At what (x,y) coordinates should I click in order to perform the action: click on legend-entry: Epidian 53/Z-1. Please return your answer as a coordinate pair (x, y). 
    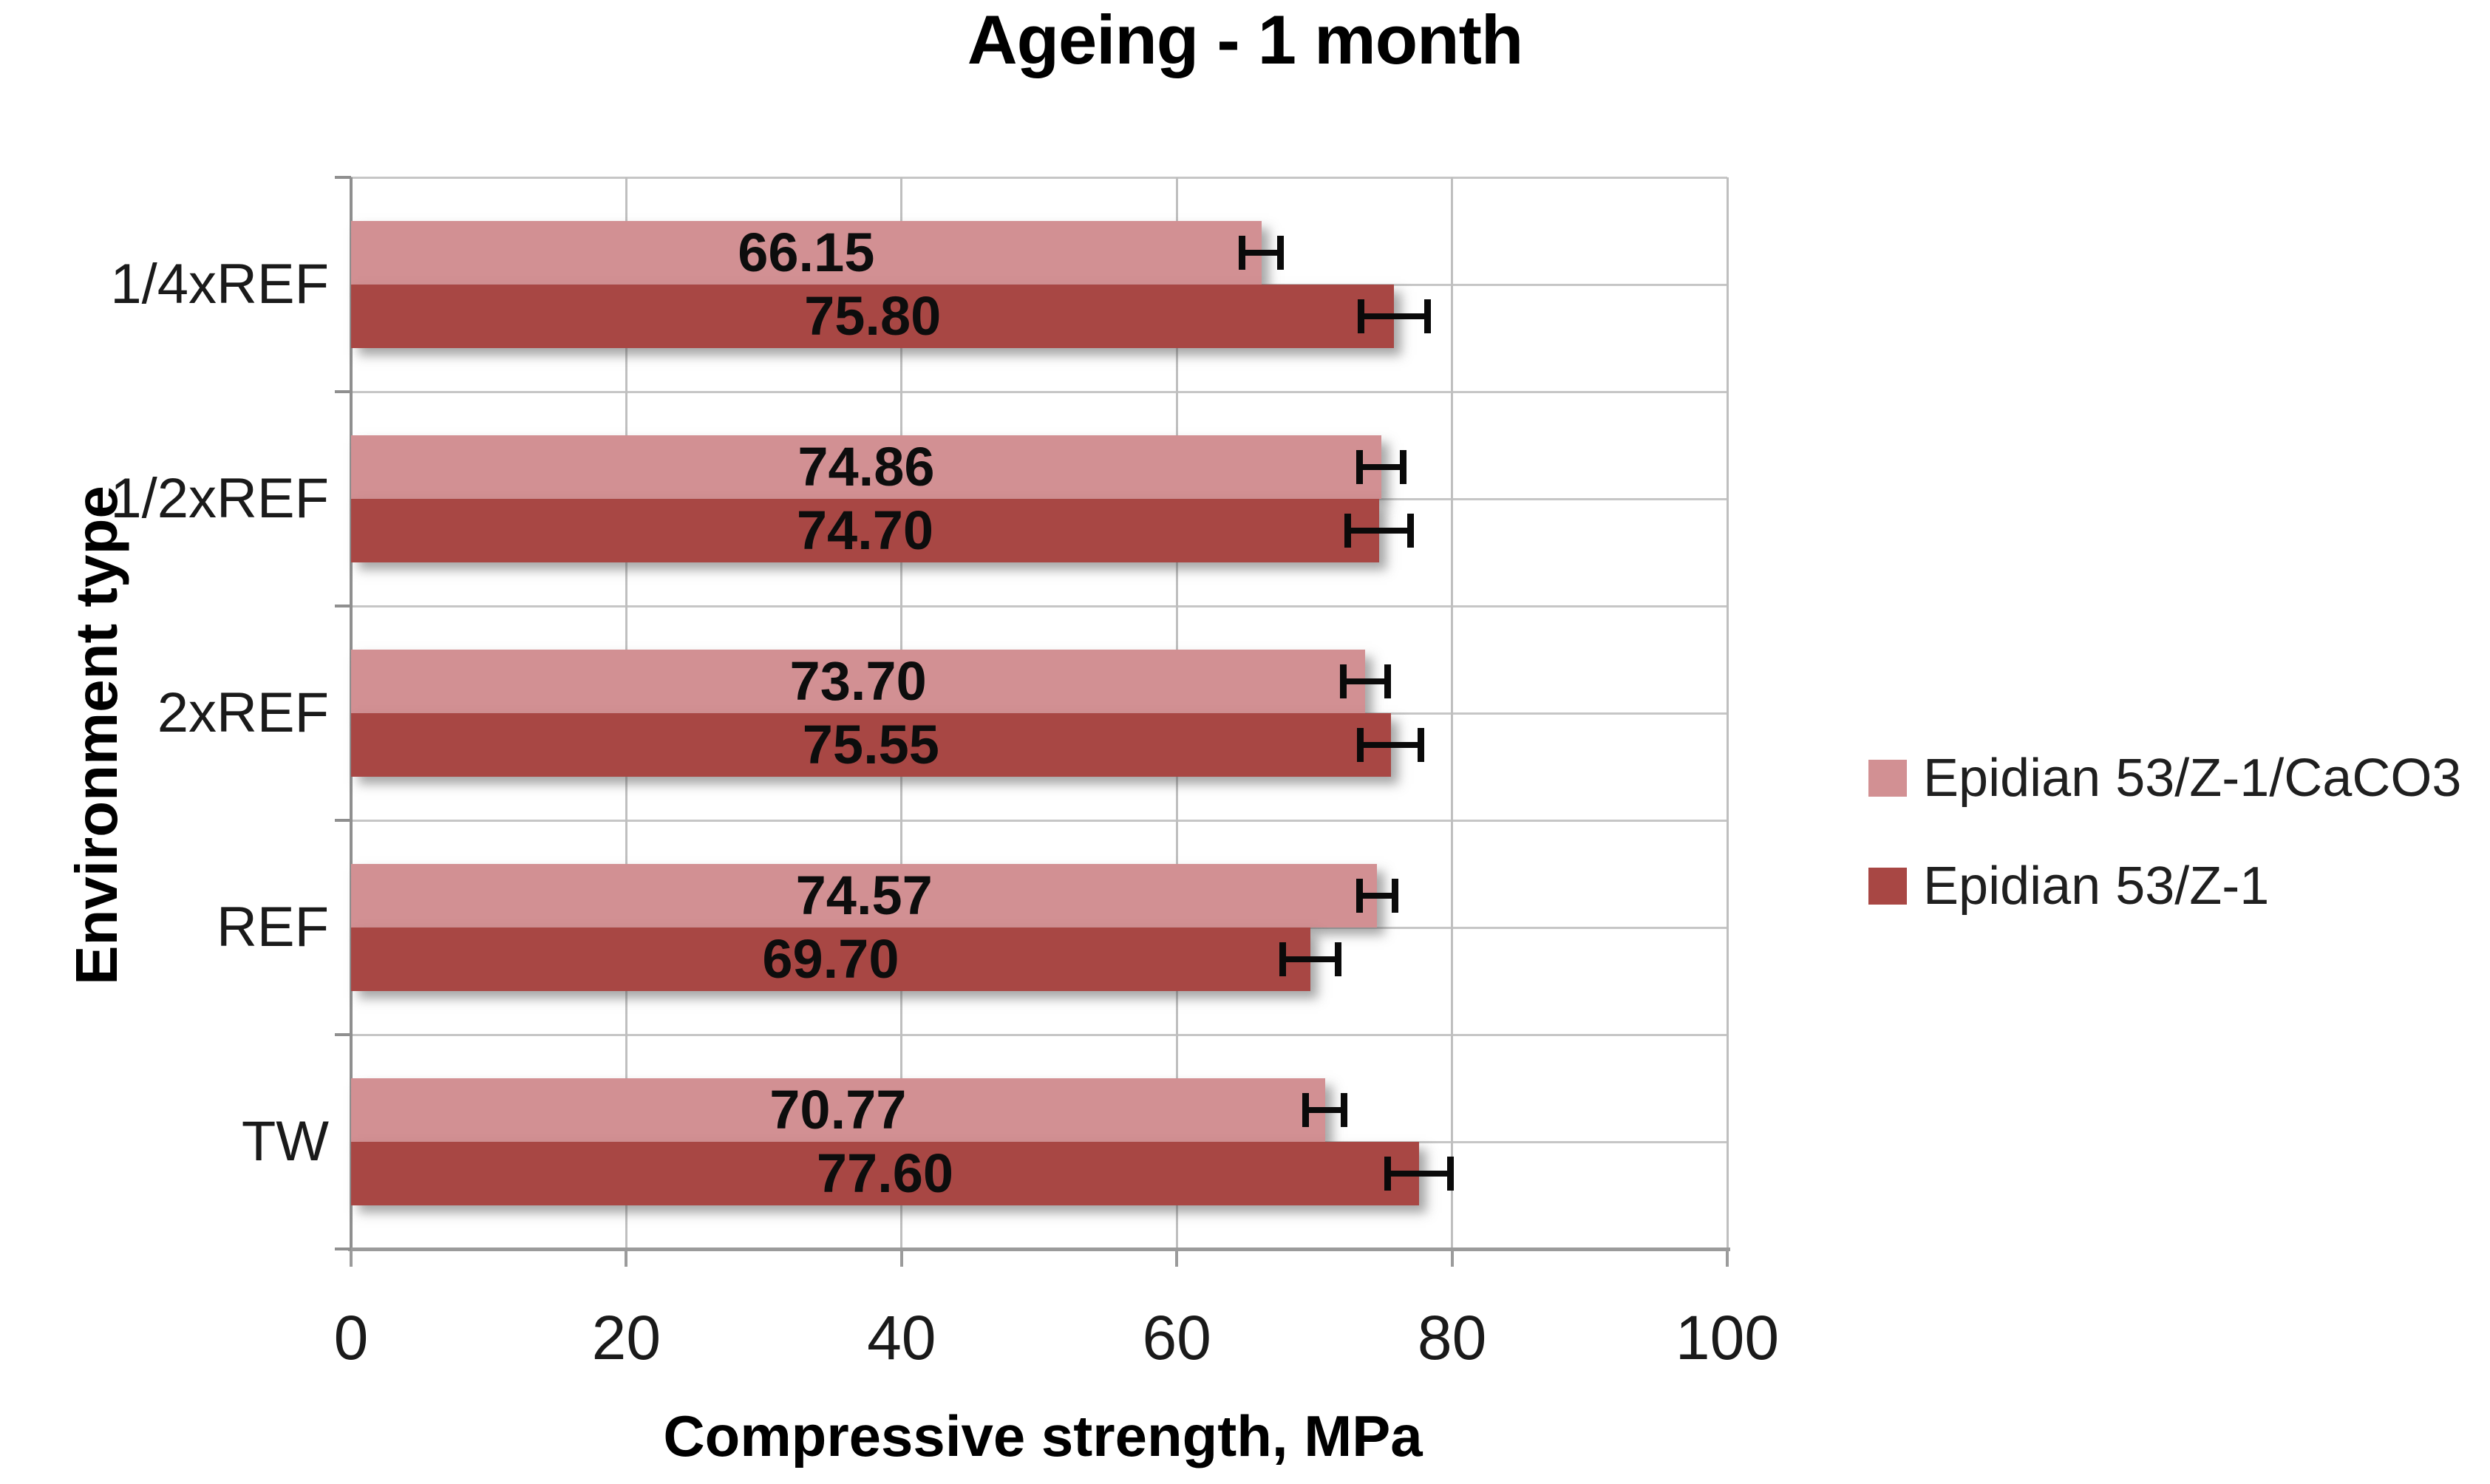
    Looking at the image, I should click on (2068, 886).